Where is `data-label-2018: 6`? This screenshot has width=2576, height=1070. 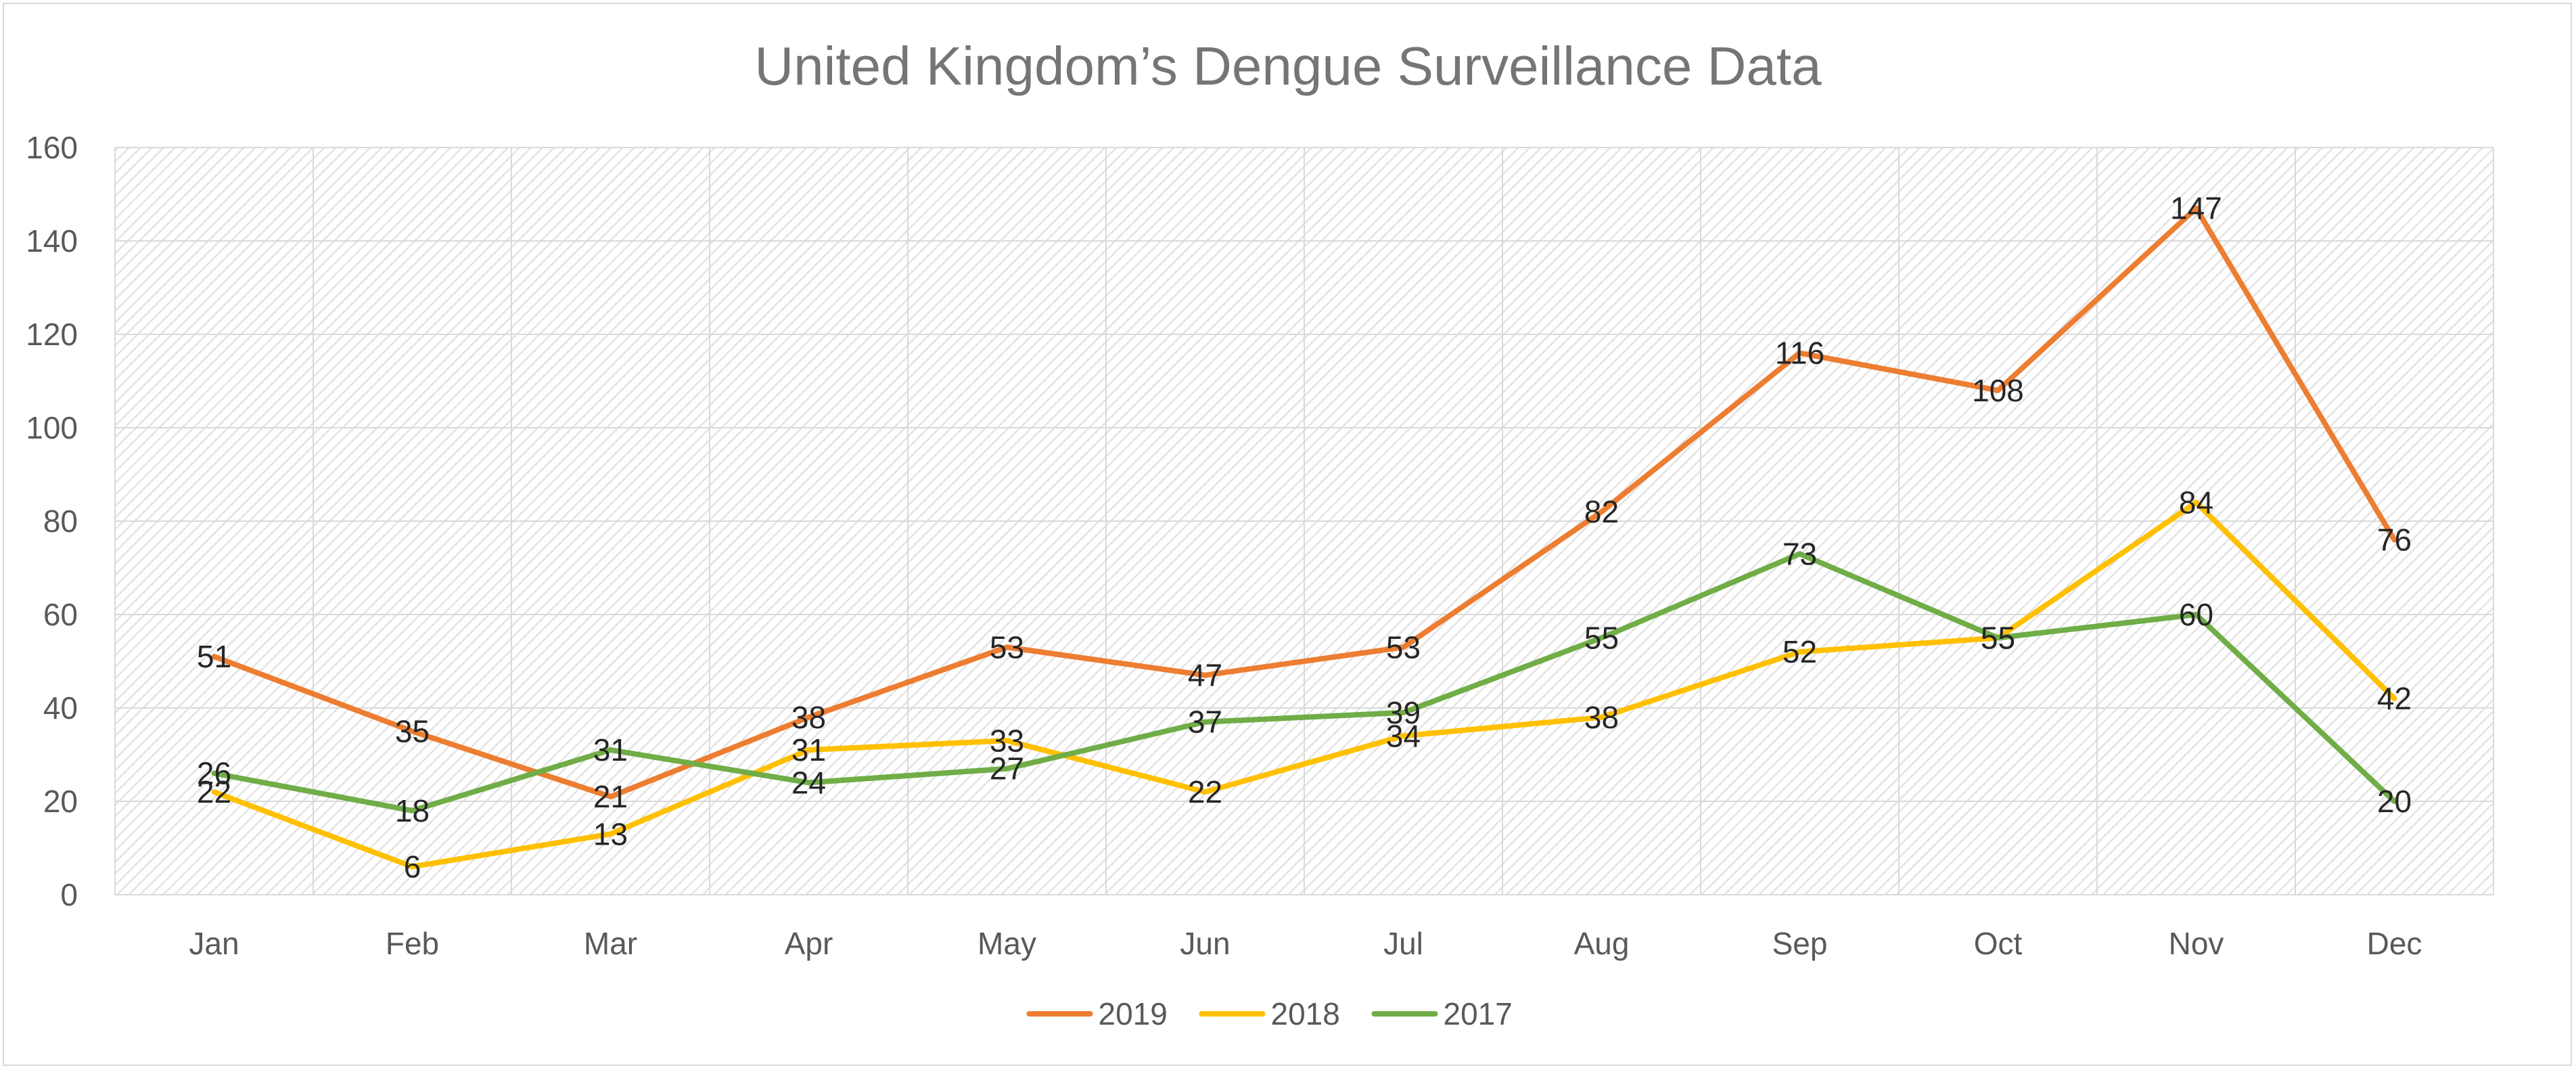
data-label-2018: 6 is located at coordinates (412, 867).